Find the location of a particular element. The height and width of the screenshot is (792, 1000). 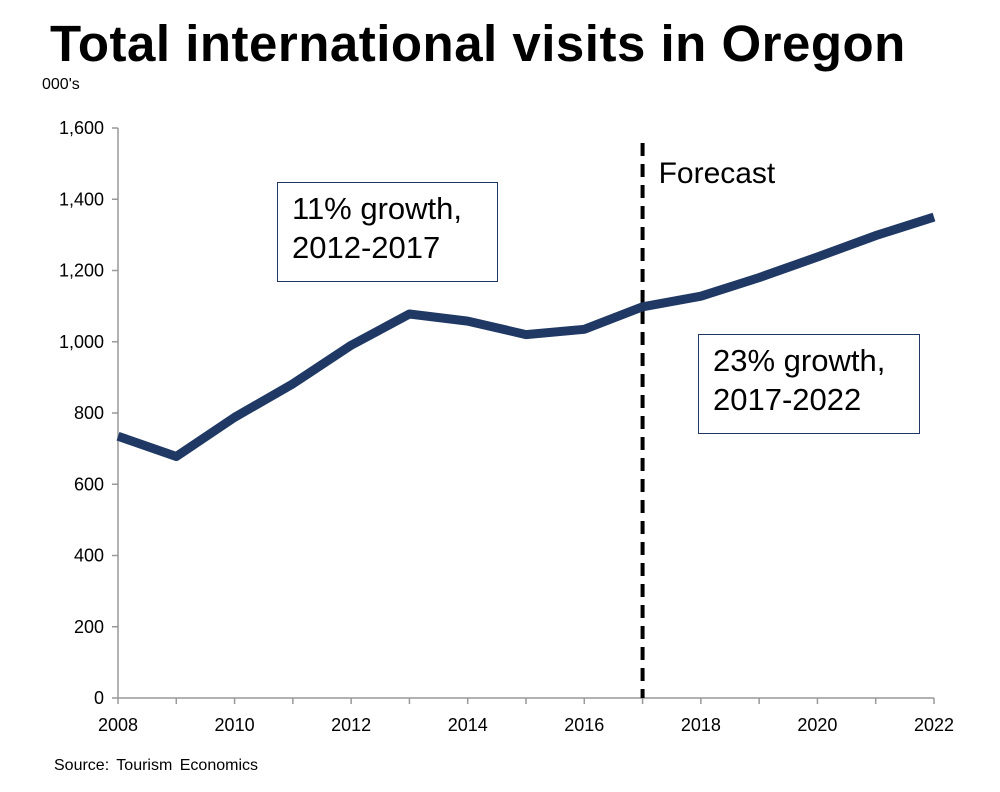

x-tick-labels: 2008 2010 2012 2014 2016 2018 2020 2022 is located at coordinates (526, 725).